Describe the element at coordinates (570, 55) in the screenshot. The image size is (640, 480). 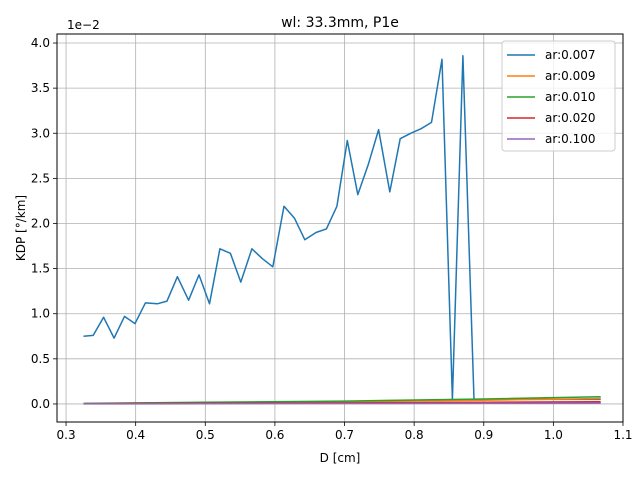
I see `legend-label: ar:0.007` at that location.